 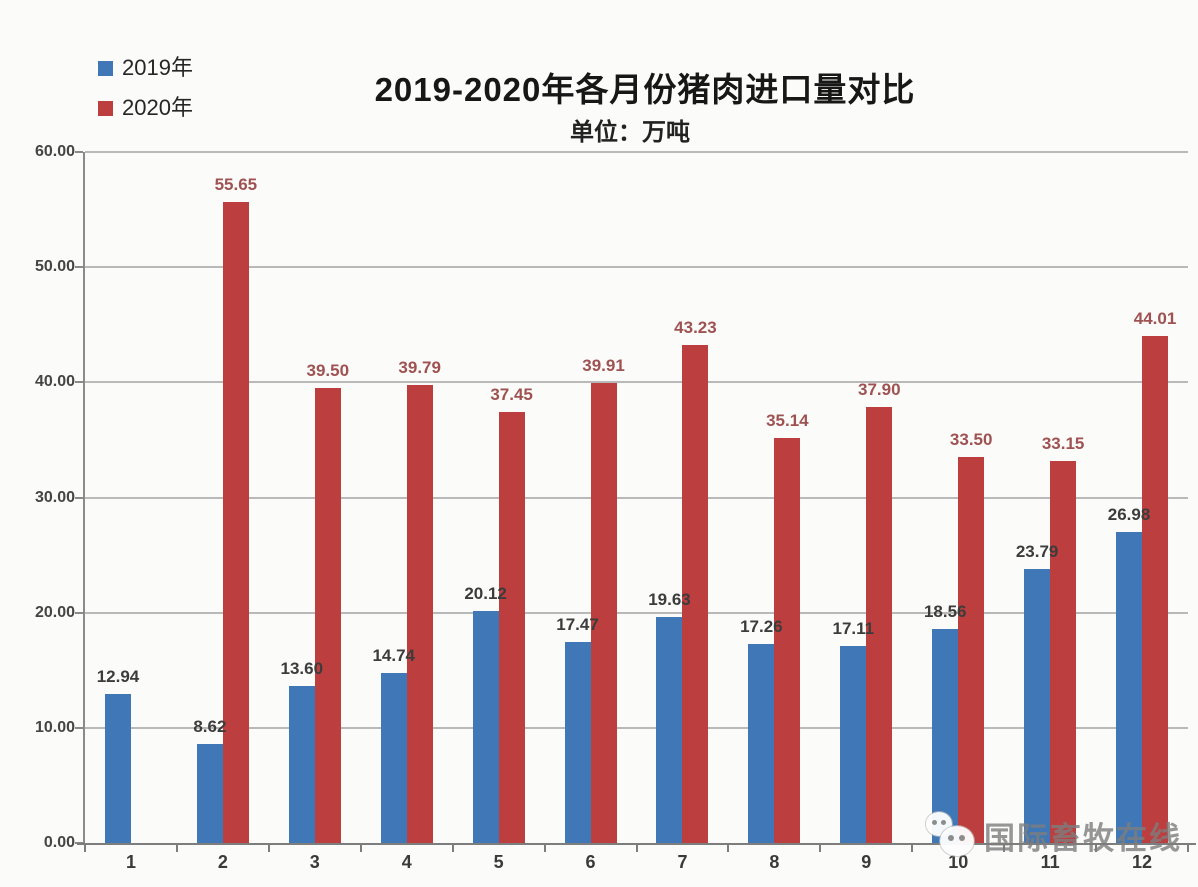 I want to click on bar-group-month-9: 17.11 37.90, so click(x=866, y=497).